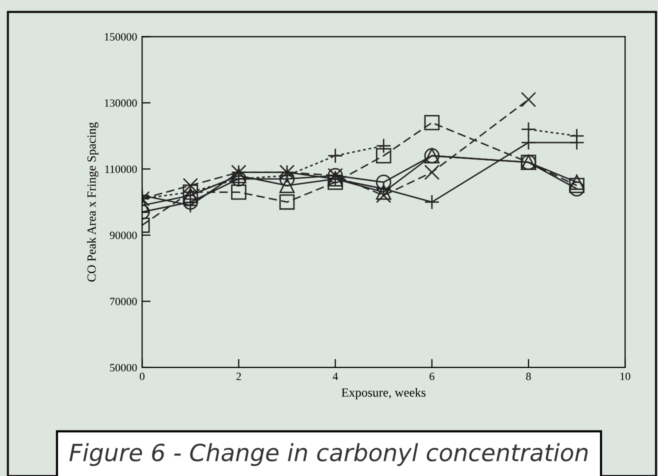 This screenshot has width=658, height=476. What do you see at coordinates (625, 376) in the screenshot?
I see `x-tick-label: 10` at bounding box center [625, 376].